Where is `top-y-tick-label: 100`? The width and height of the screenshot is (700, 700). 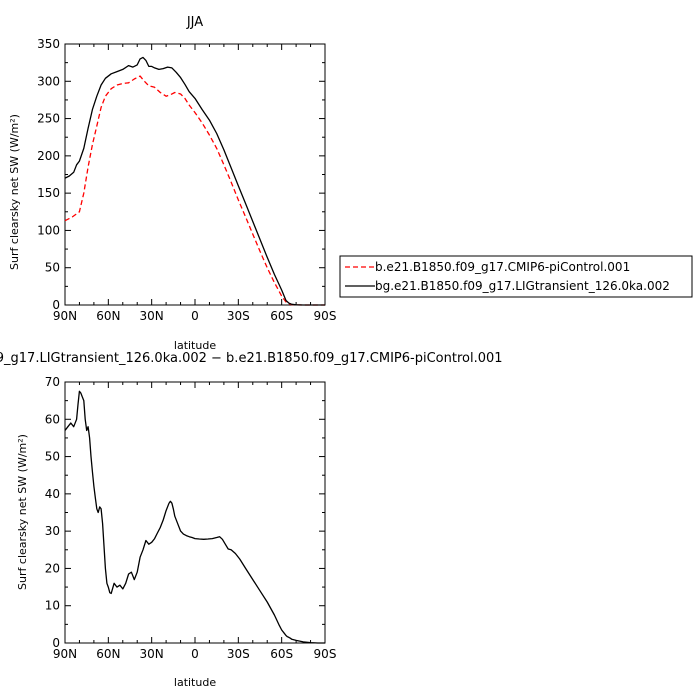
top-y-tick-label: 100 is located at coordinates (48, 230).